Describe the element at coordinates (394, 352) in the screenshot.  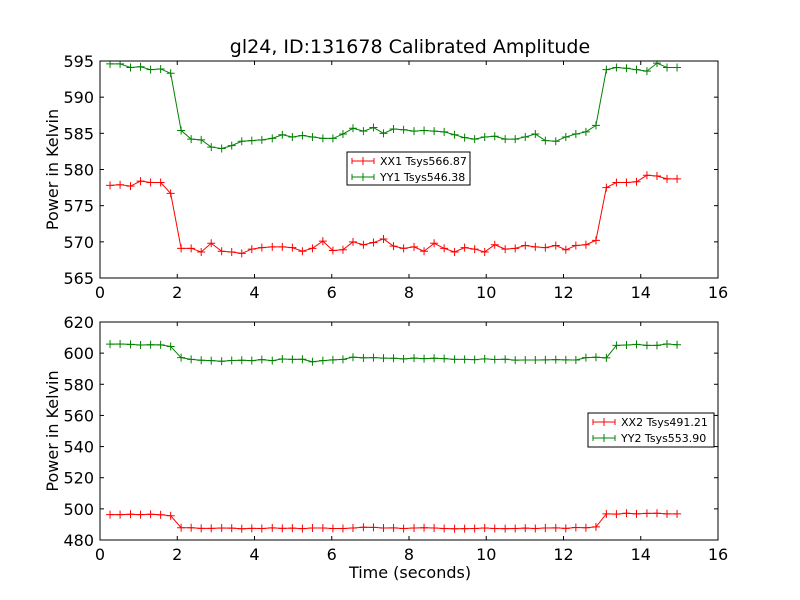
I see `series-yy2` at that location.